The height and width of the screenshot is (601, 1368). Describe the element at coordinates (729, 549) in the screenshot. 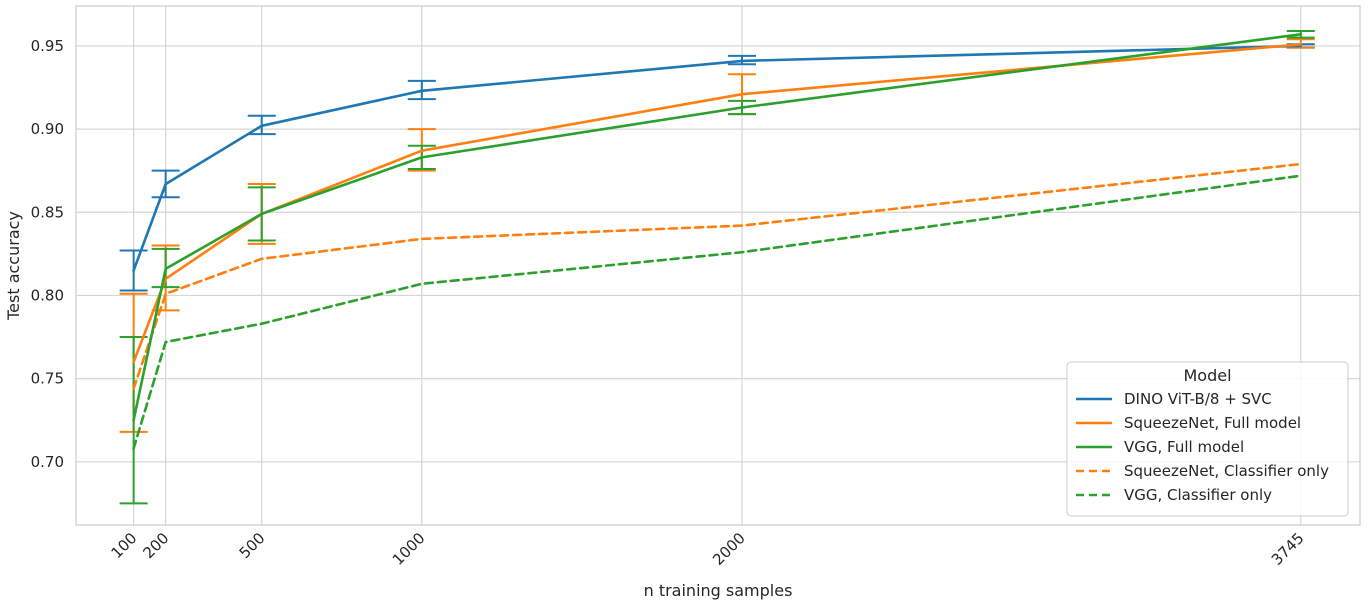

I see `x-tick-label: 2000` at that location.